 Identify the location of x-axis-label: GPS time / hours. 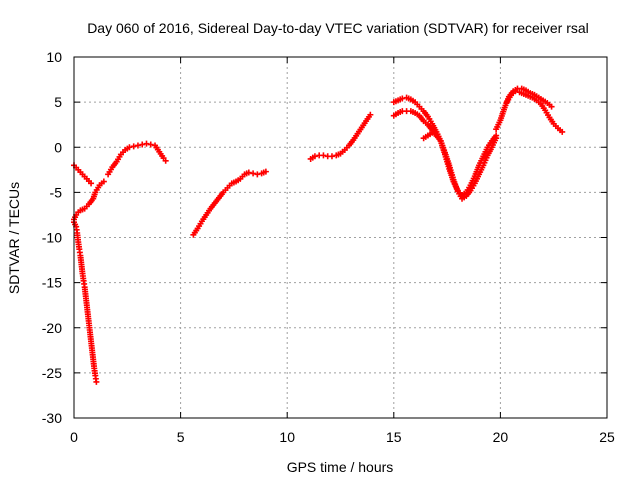
(340, 467).